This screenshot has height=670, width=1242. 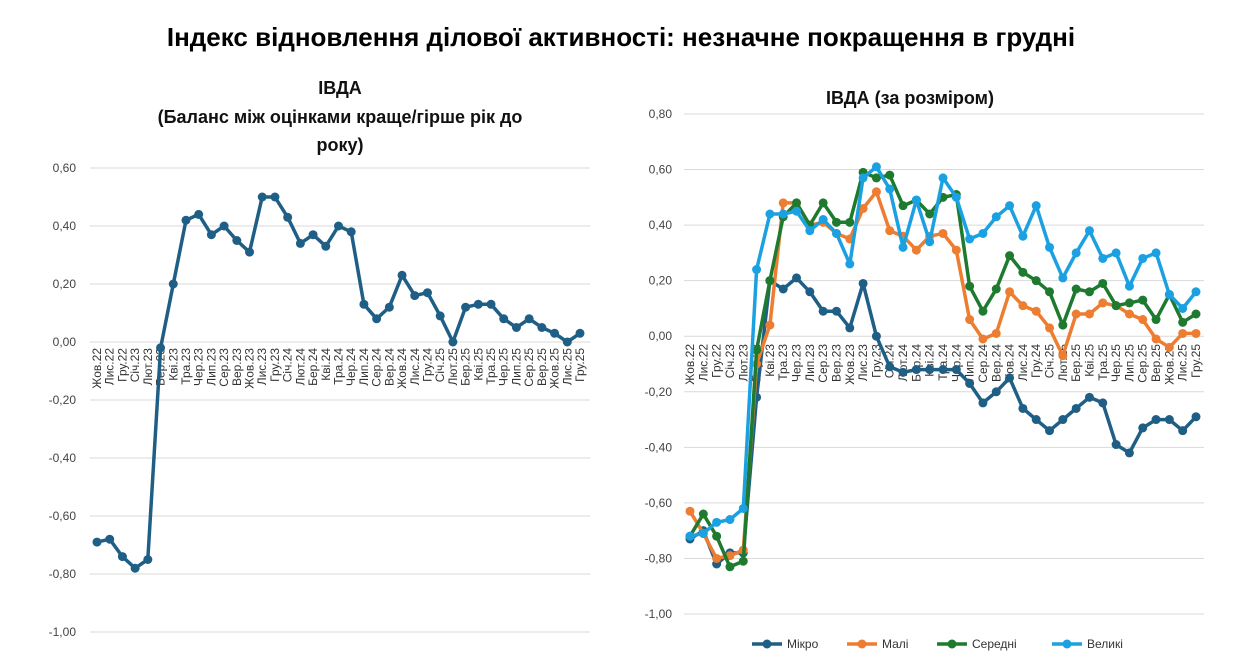 What do you see at coordinates (1105, 644) in the screenshot?
I see `legend-label: Великі` at bounding box center [1105, 644].